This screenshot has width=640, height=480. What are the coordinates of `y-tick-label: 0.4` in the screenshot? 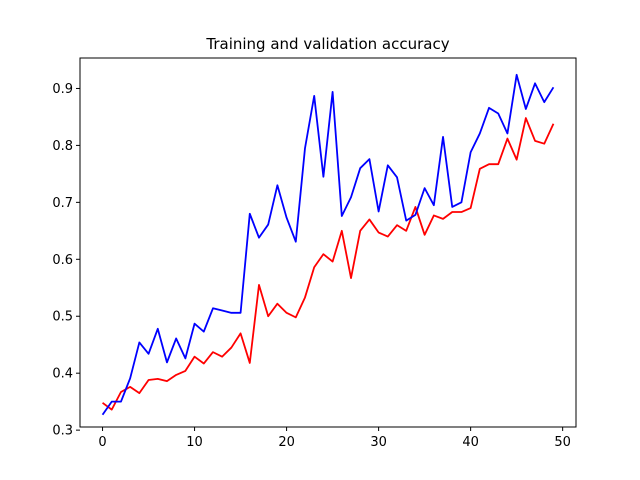 It's located at (62, 374).